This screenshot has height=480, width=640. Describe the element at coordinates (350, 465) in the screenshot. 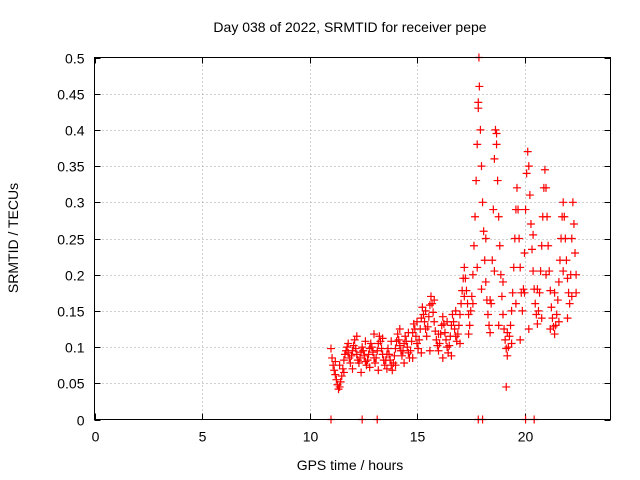

I see `x-axis-label: GPS time / hours` at that location.